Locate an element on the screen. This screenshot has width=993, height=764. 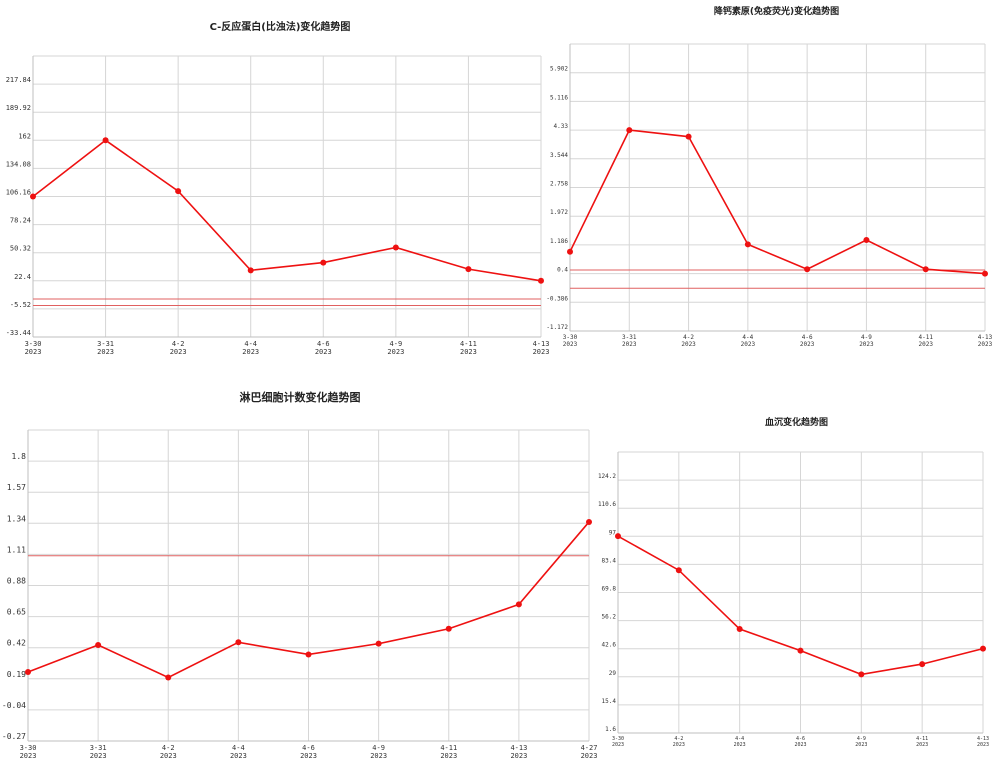
y-tick-label: -5.52 is located at coordinates (20, 305).